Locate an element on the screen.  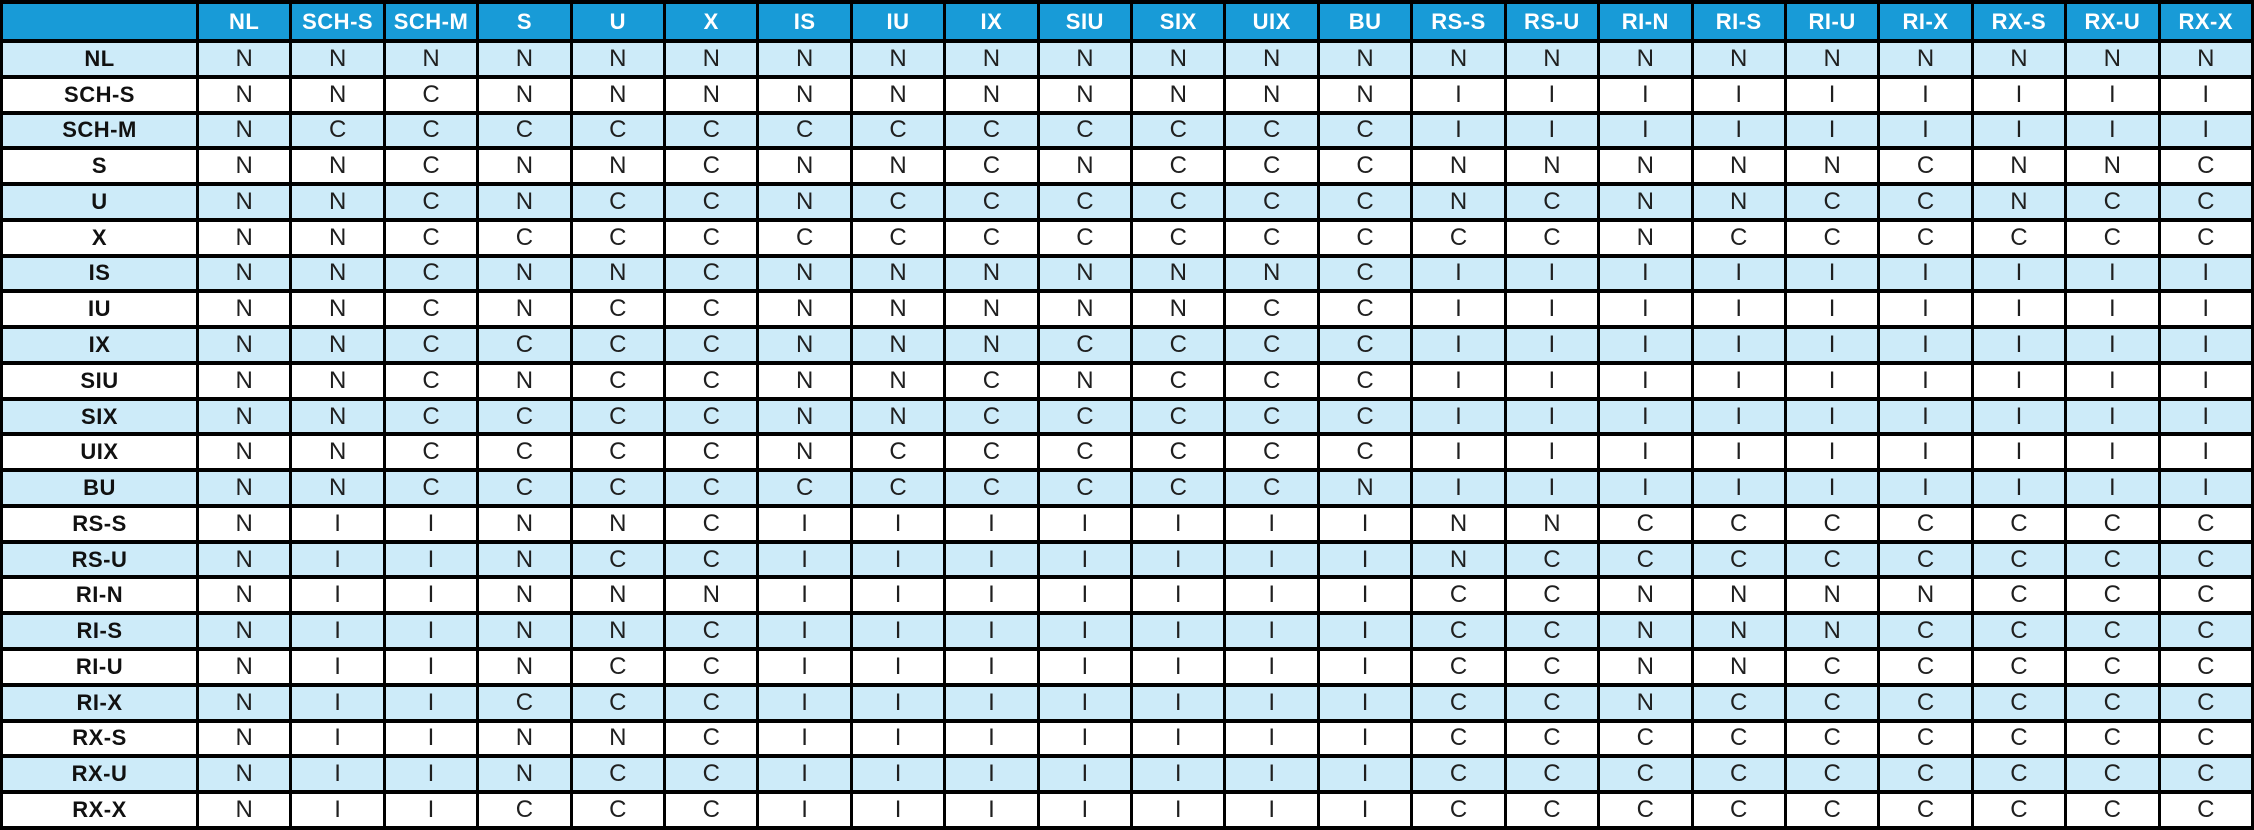
column-header: RX-S is located at coordinates (2019, 21).